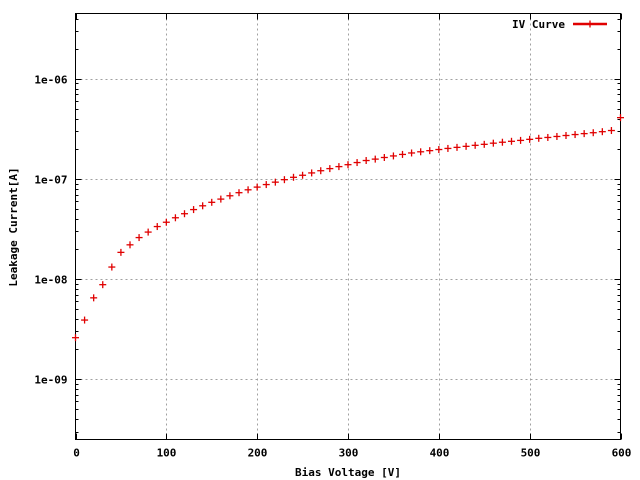 Image resolution: width=640 pixels, height=480 pixels. Describe the element at coordinates (538, 24) in the screenshot. I see `legend-label: IV Curve` at that location.